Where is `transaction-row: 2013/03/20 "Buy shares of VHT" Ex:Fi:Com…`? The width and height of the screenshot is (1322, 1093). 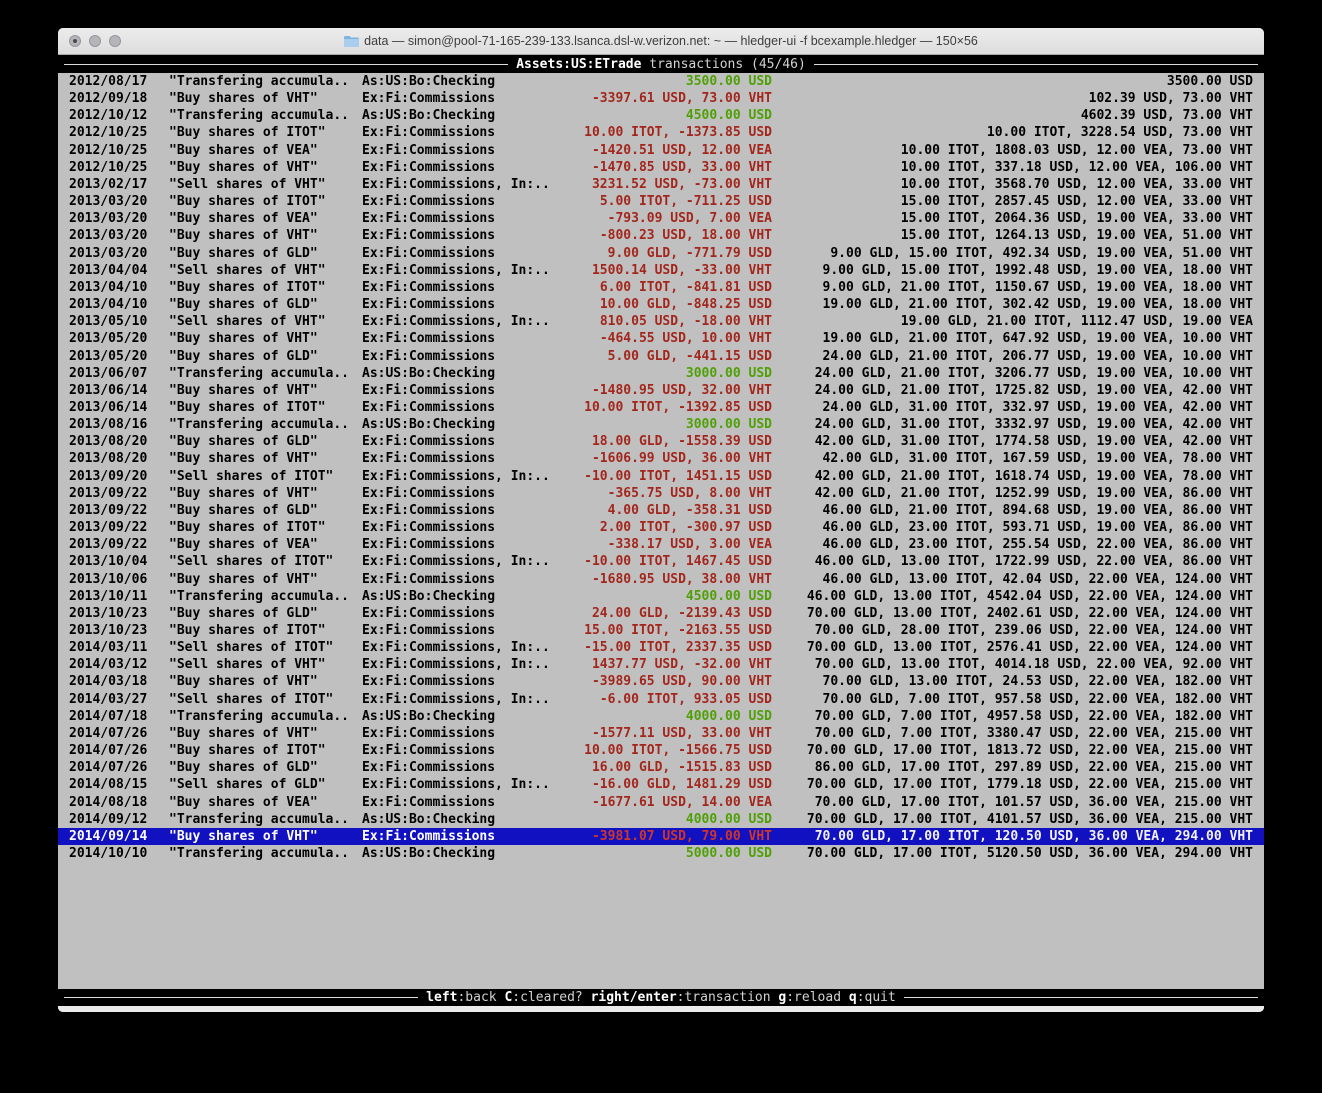
transaction-row: 2013/03/20 "Buy shares of VHT" Ex:Fi:Com… is located at coordinates (661, 235).